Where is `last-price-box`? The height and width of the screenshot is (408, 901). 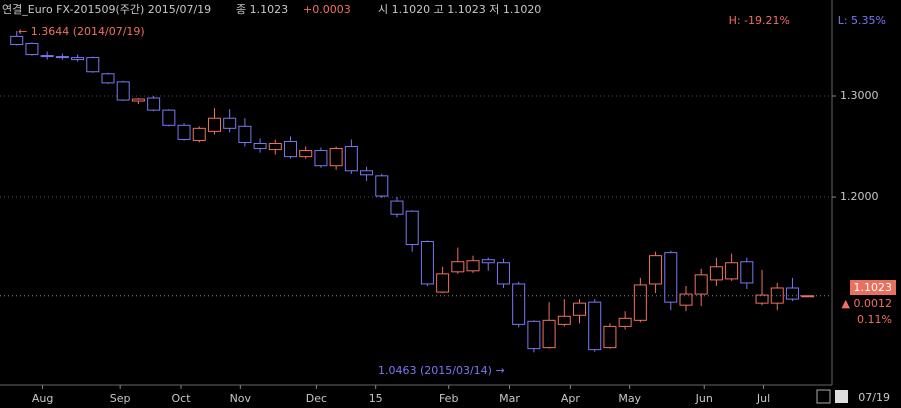
last-price-box is located at coordinates (873, 287).